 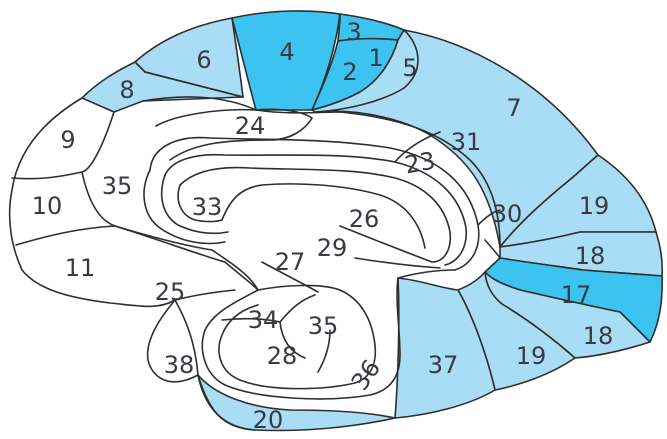 I want to click on hippocampal-loop-outer, so click(x=328, y=324).